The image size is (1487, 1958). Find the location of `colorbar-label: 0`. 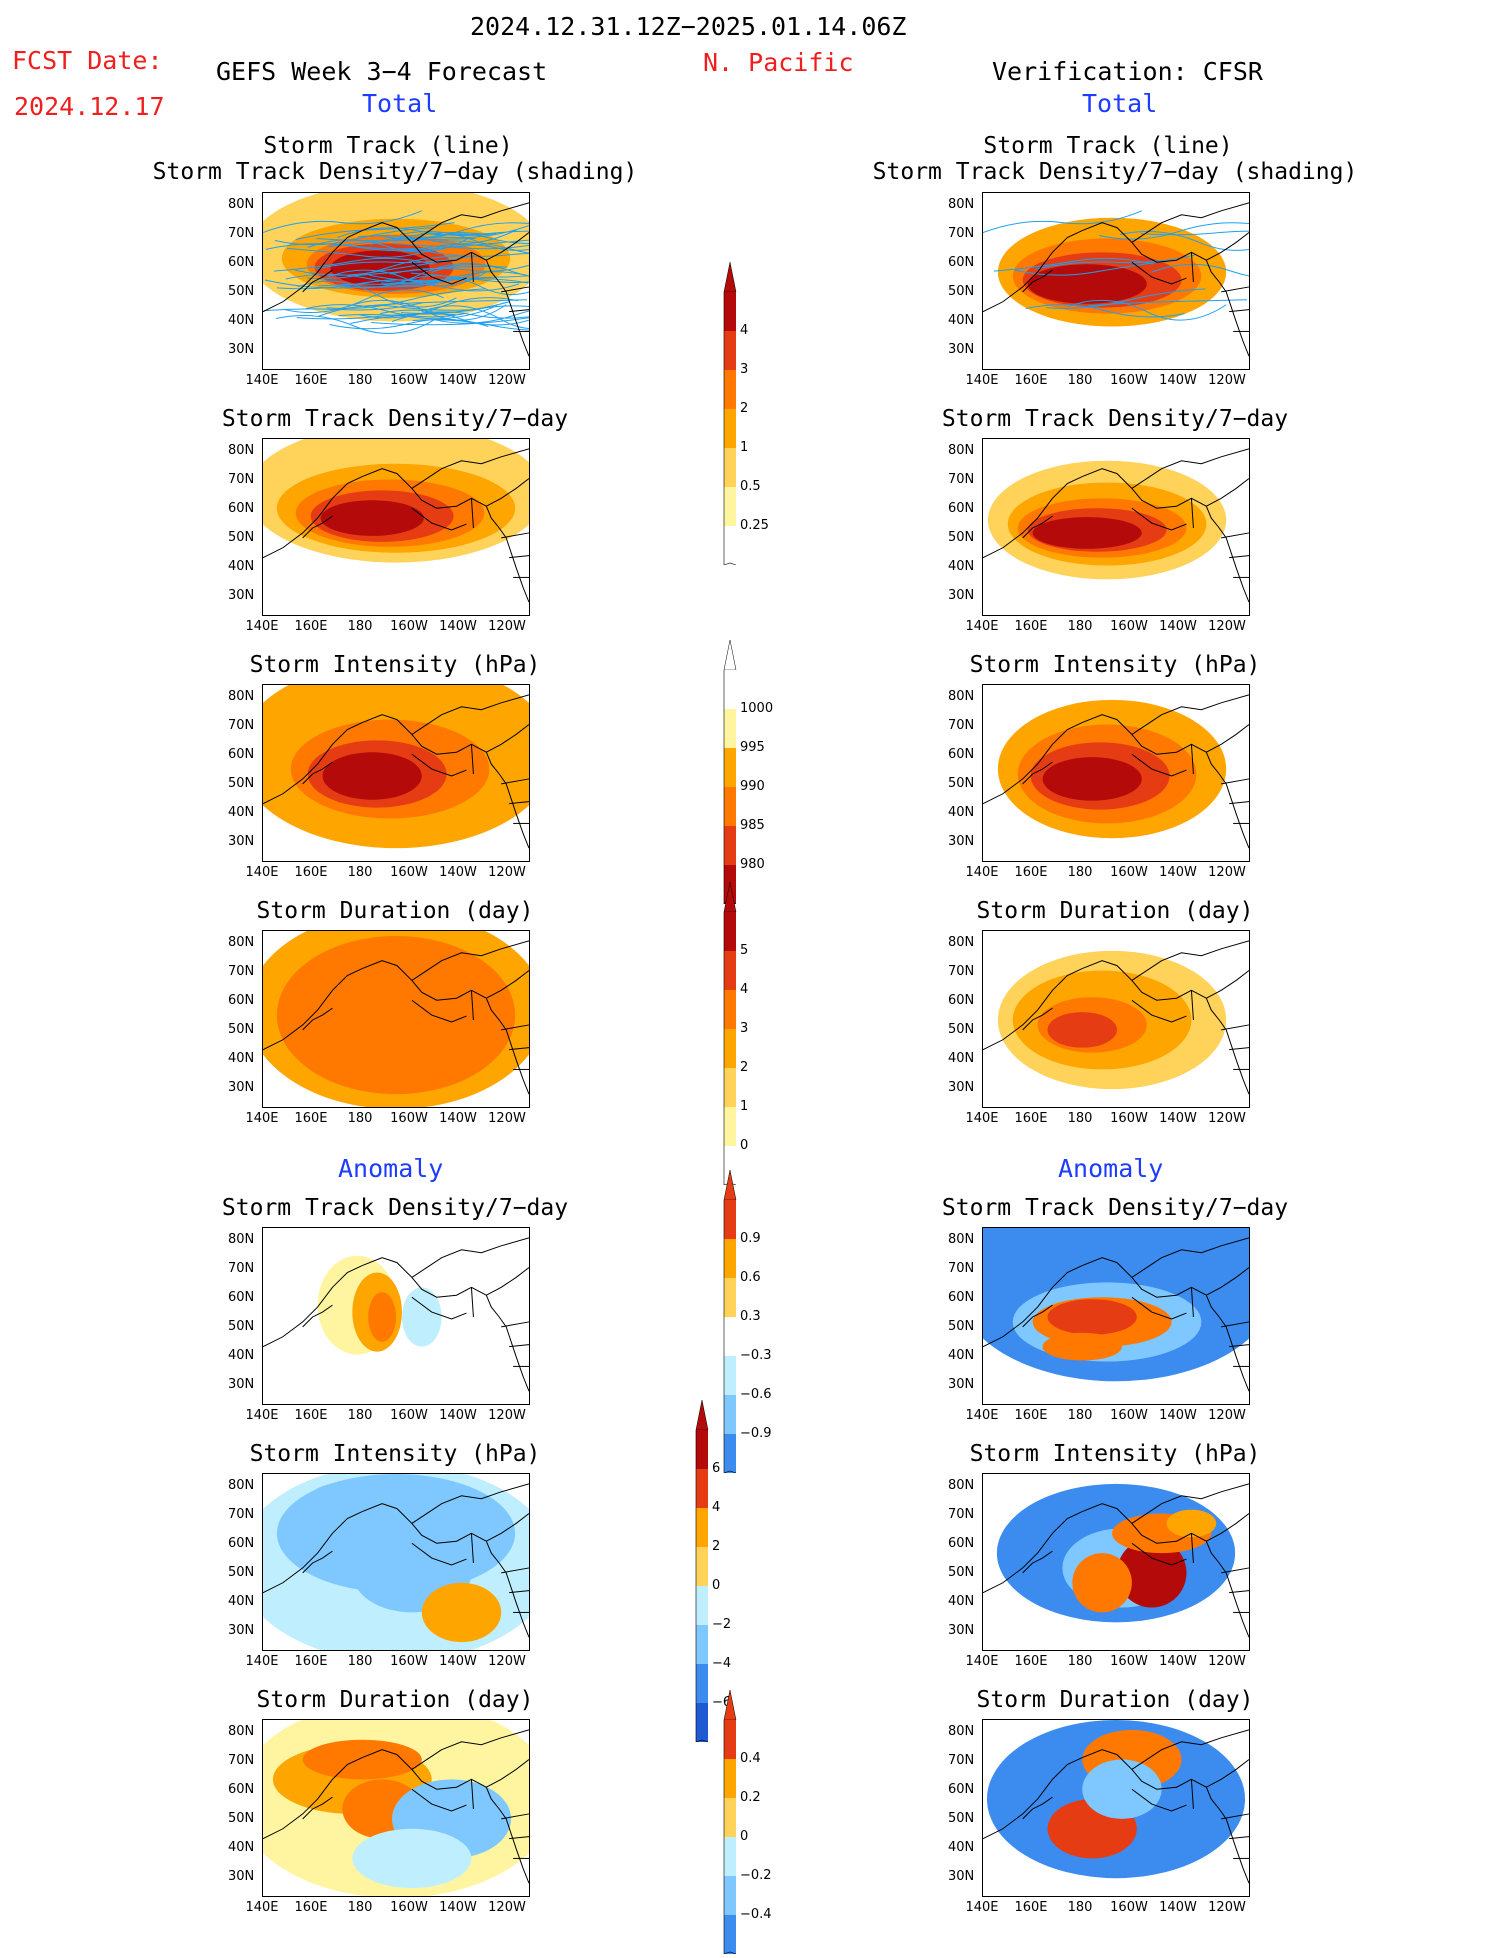

colorbar-label: 0 is located at coordinates (744, 1836).